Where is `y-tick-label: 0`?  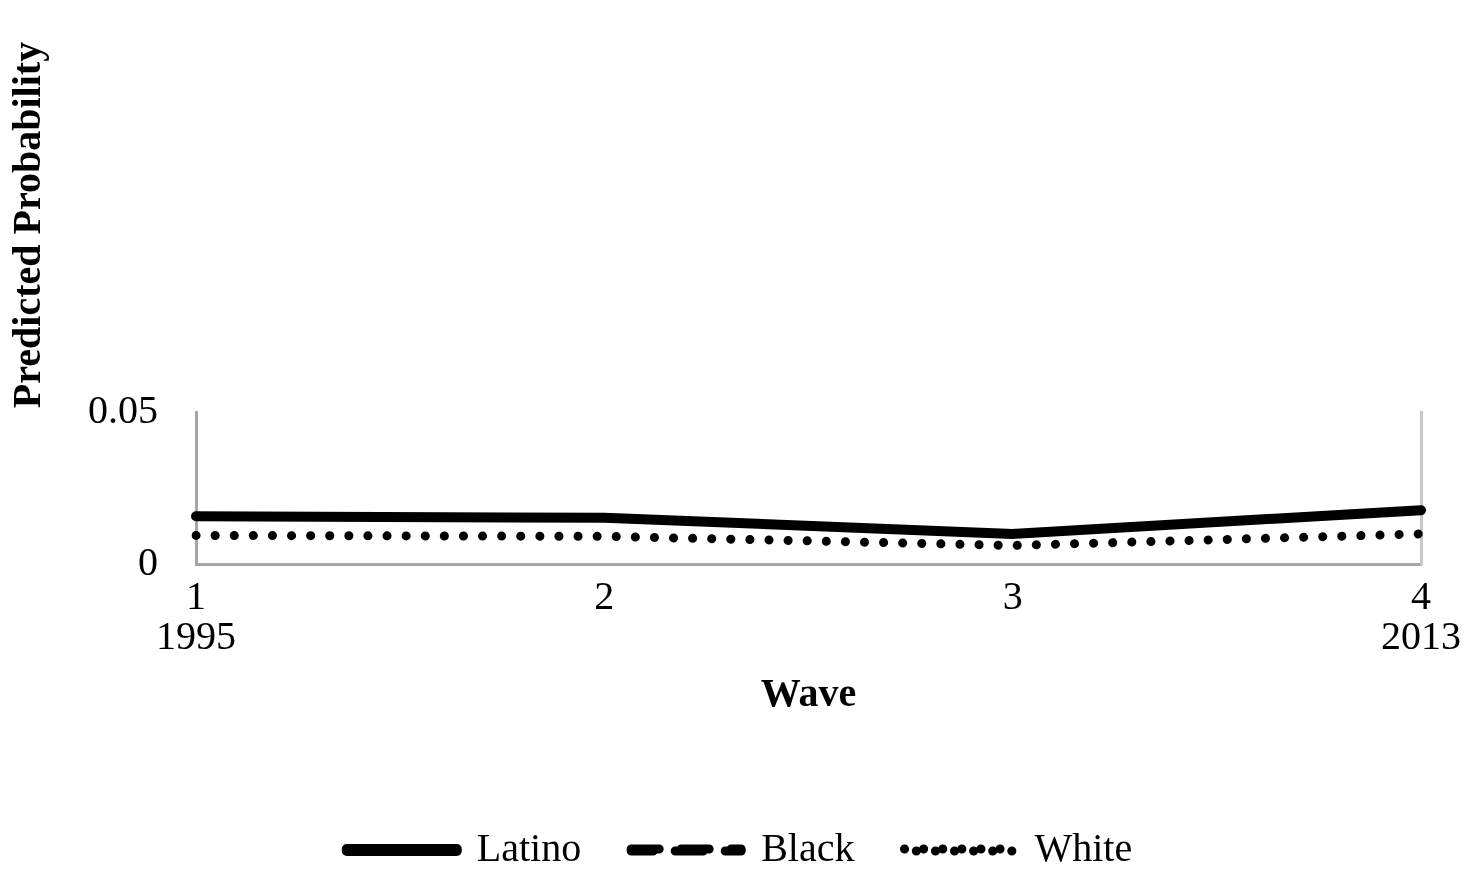
y-tick-label: 0 is located at coordinates (148, 561).